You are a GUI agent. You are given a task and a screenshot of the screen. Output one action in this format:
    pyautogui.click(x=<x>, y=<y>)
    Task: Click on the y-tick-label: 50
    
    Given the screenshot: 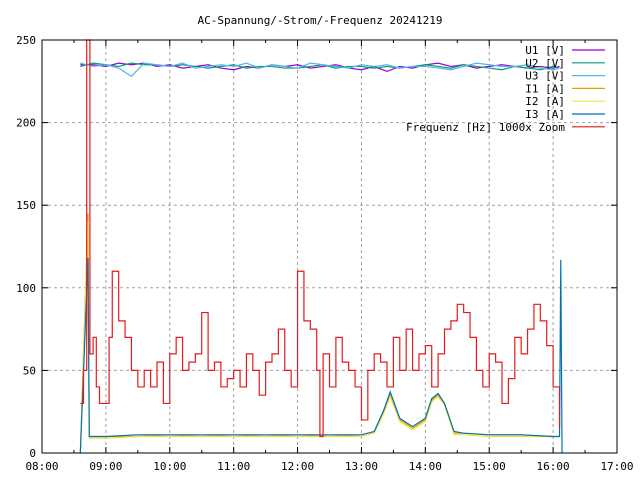 What is the action you would take?
    pyautogui.click(x=29, y=370)
    